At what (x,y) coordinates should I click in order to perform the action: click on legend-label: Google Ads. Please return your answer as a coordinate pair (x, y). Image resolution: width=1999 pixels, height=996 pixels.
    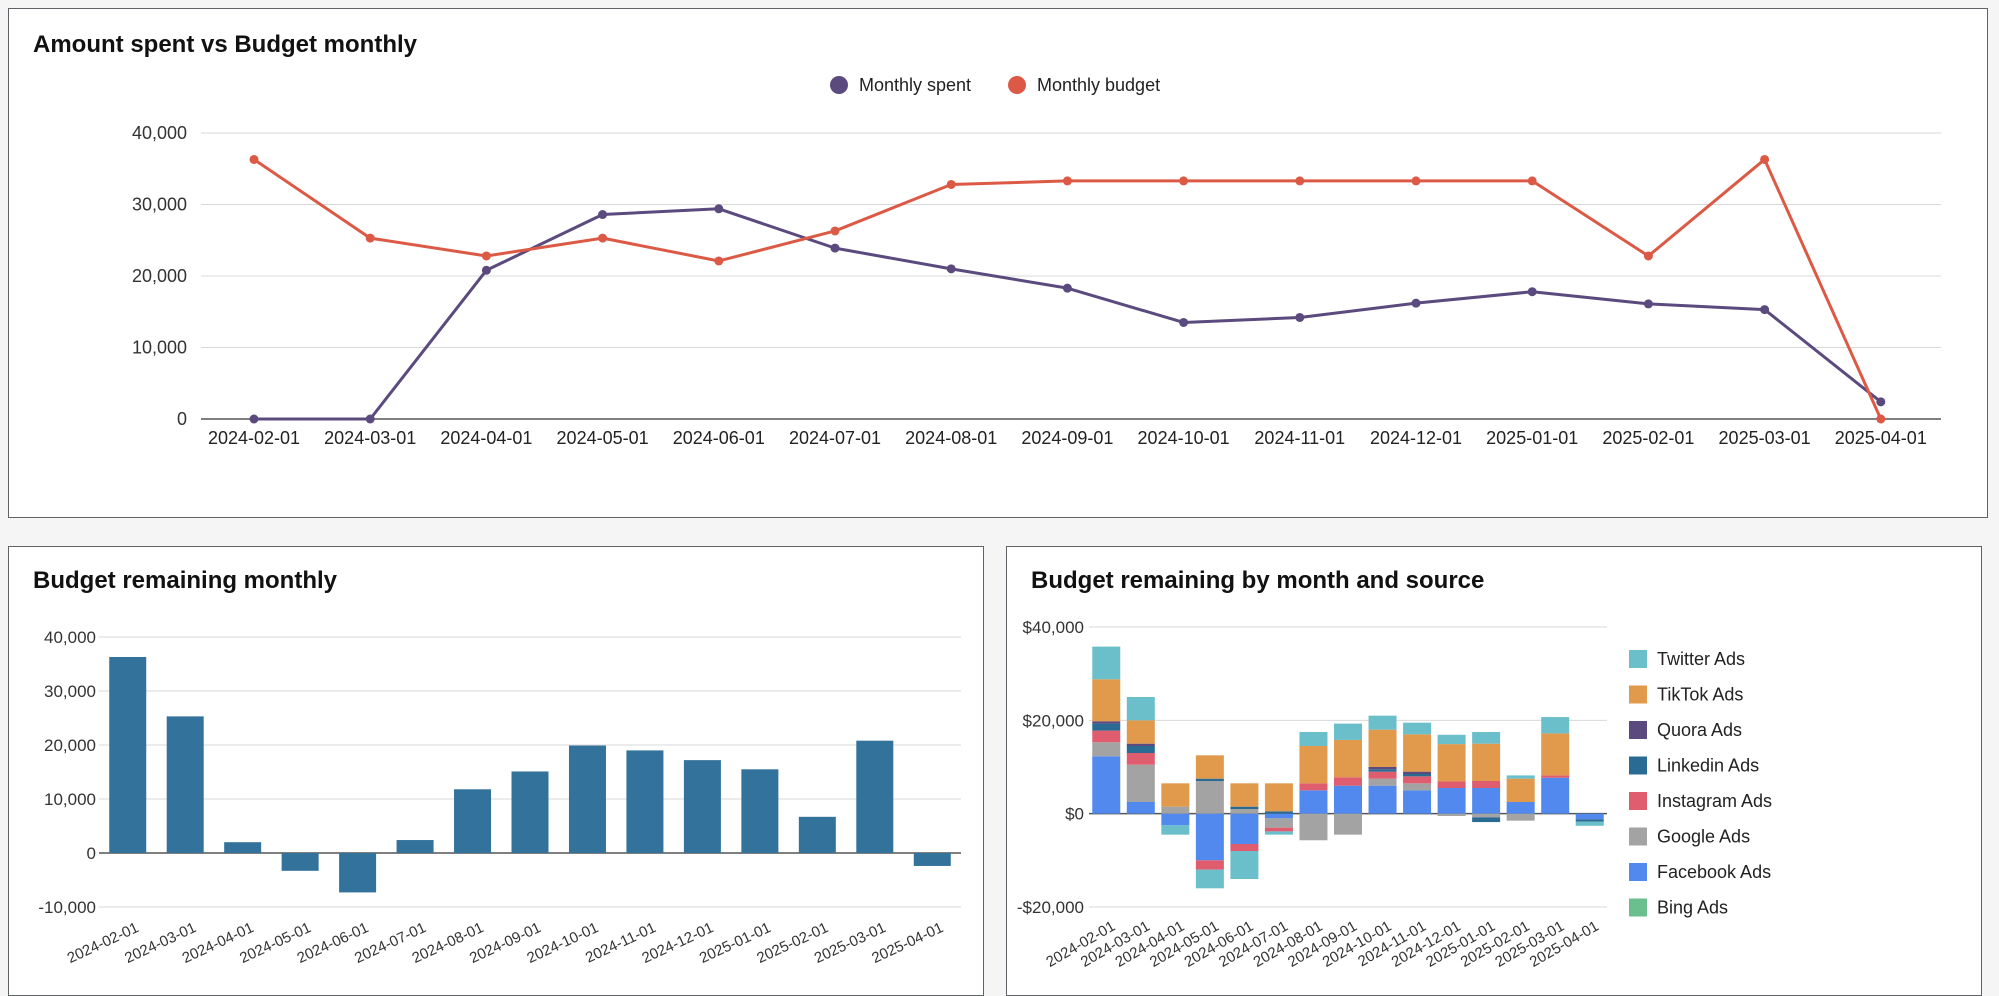
    Looking at the image, I should click on (1703, 837).